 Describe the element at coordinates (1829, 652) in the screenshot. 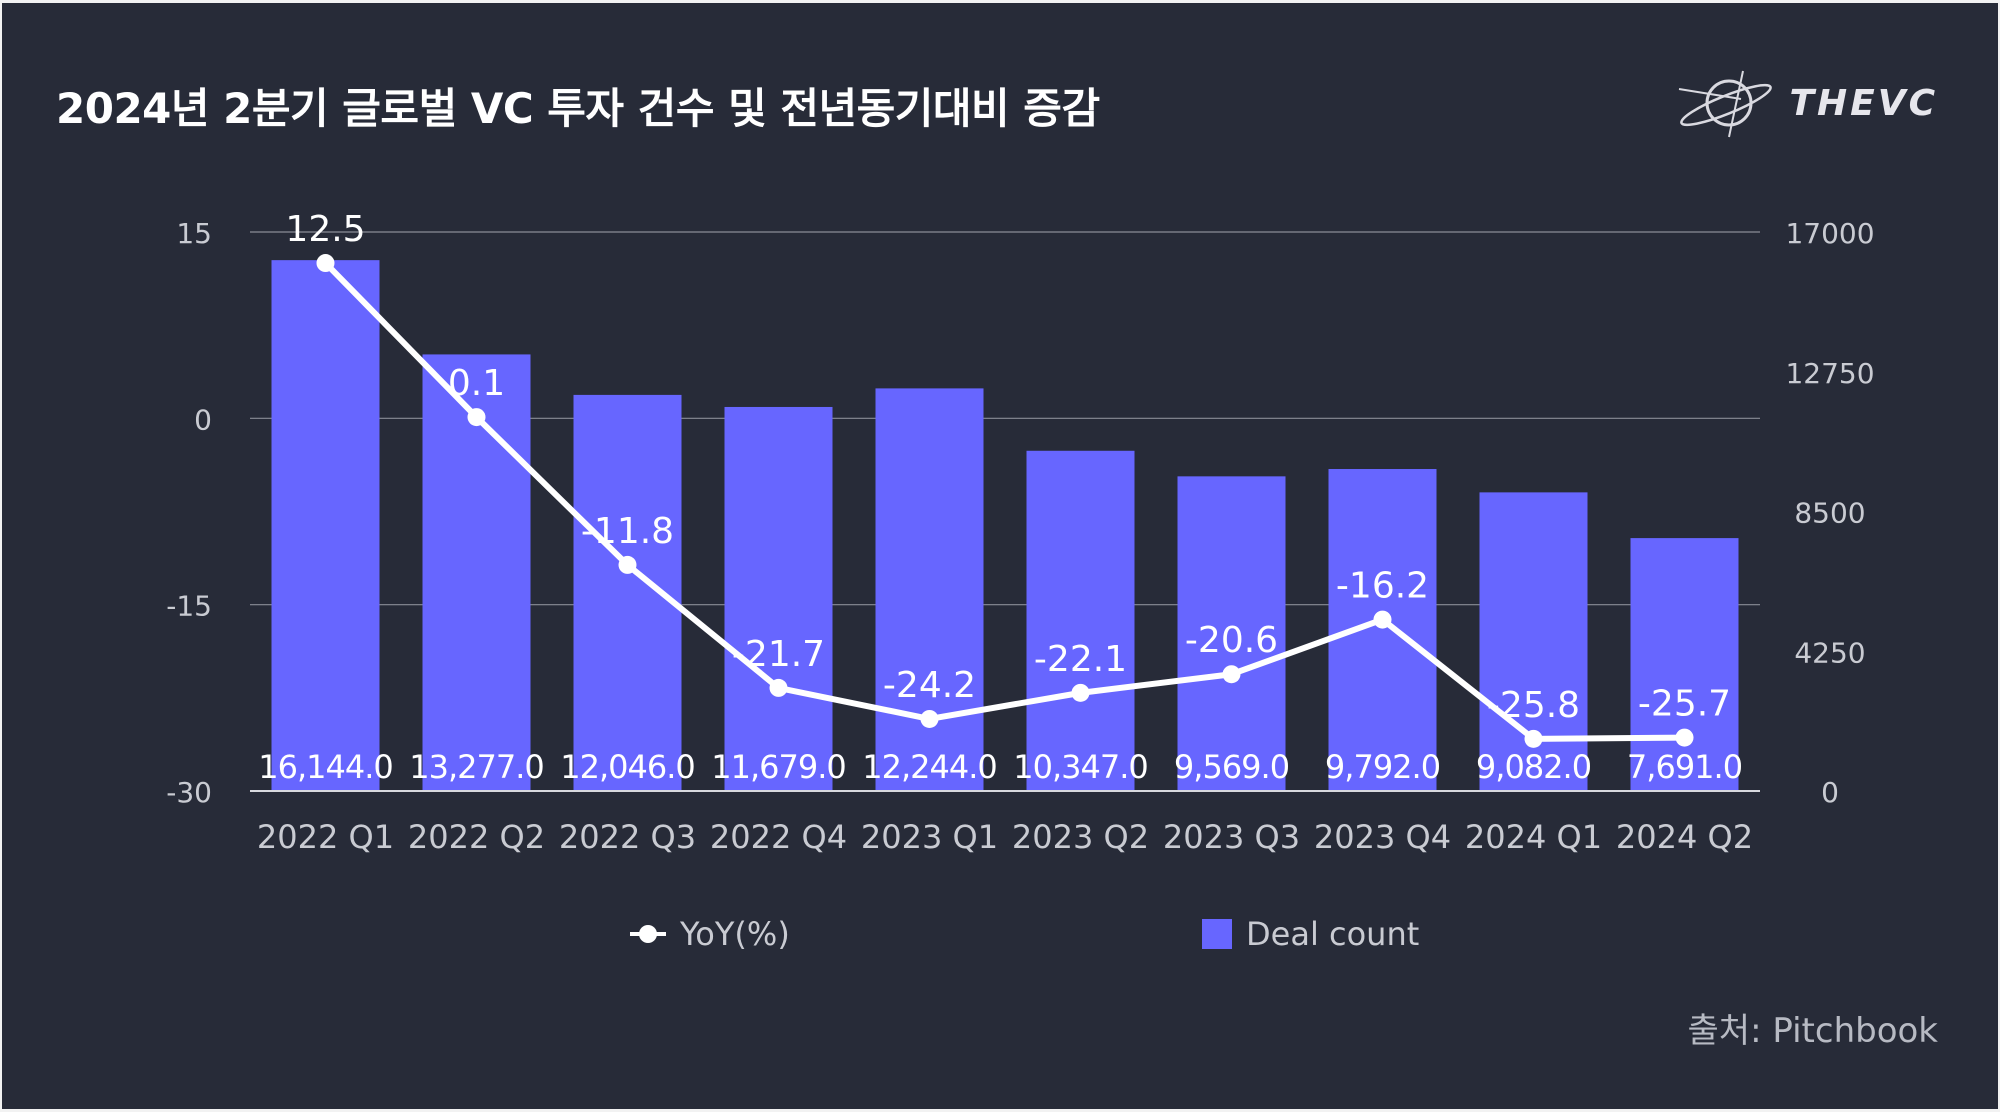

I see `y-right-tick-label: 4250` at that location.